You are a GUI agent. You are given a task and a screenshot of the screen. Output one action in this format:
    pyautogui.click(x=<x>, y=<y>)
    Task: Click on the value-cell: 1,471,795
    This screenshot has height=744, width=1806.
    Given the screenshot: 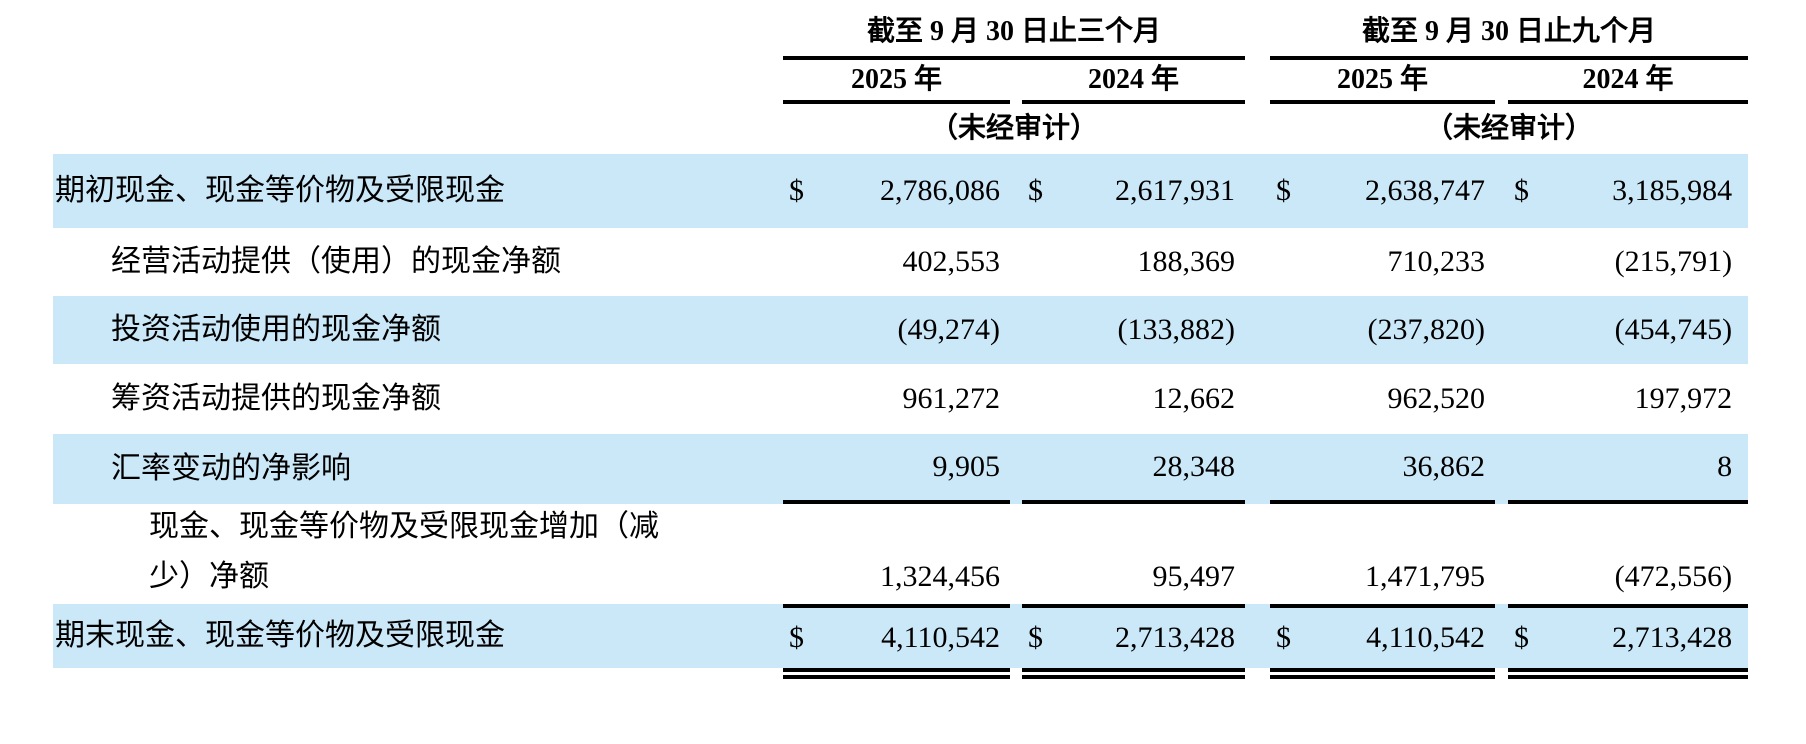 What is the action you would take?
    pyautogui.click(x=1425, y=576)
    